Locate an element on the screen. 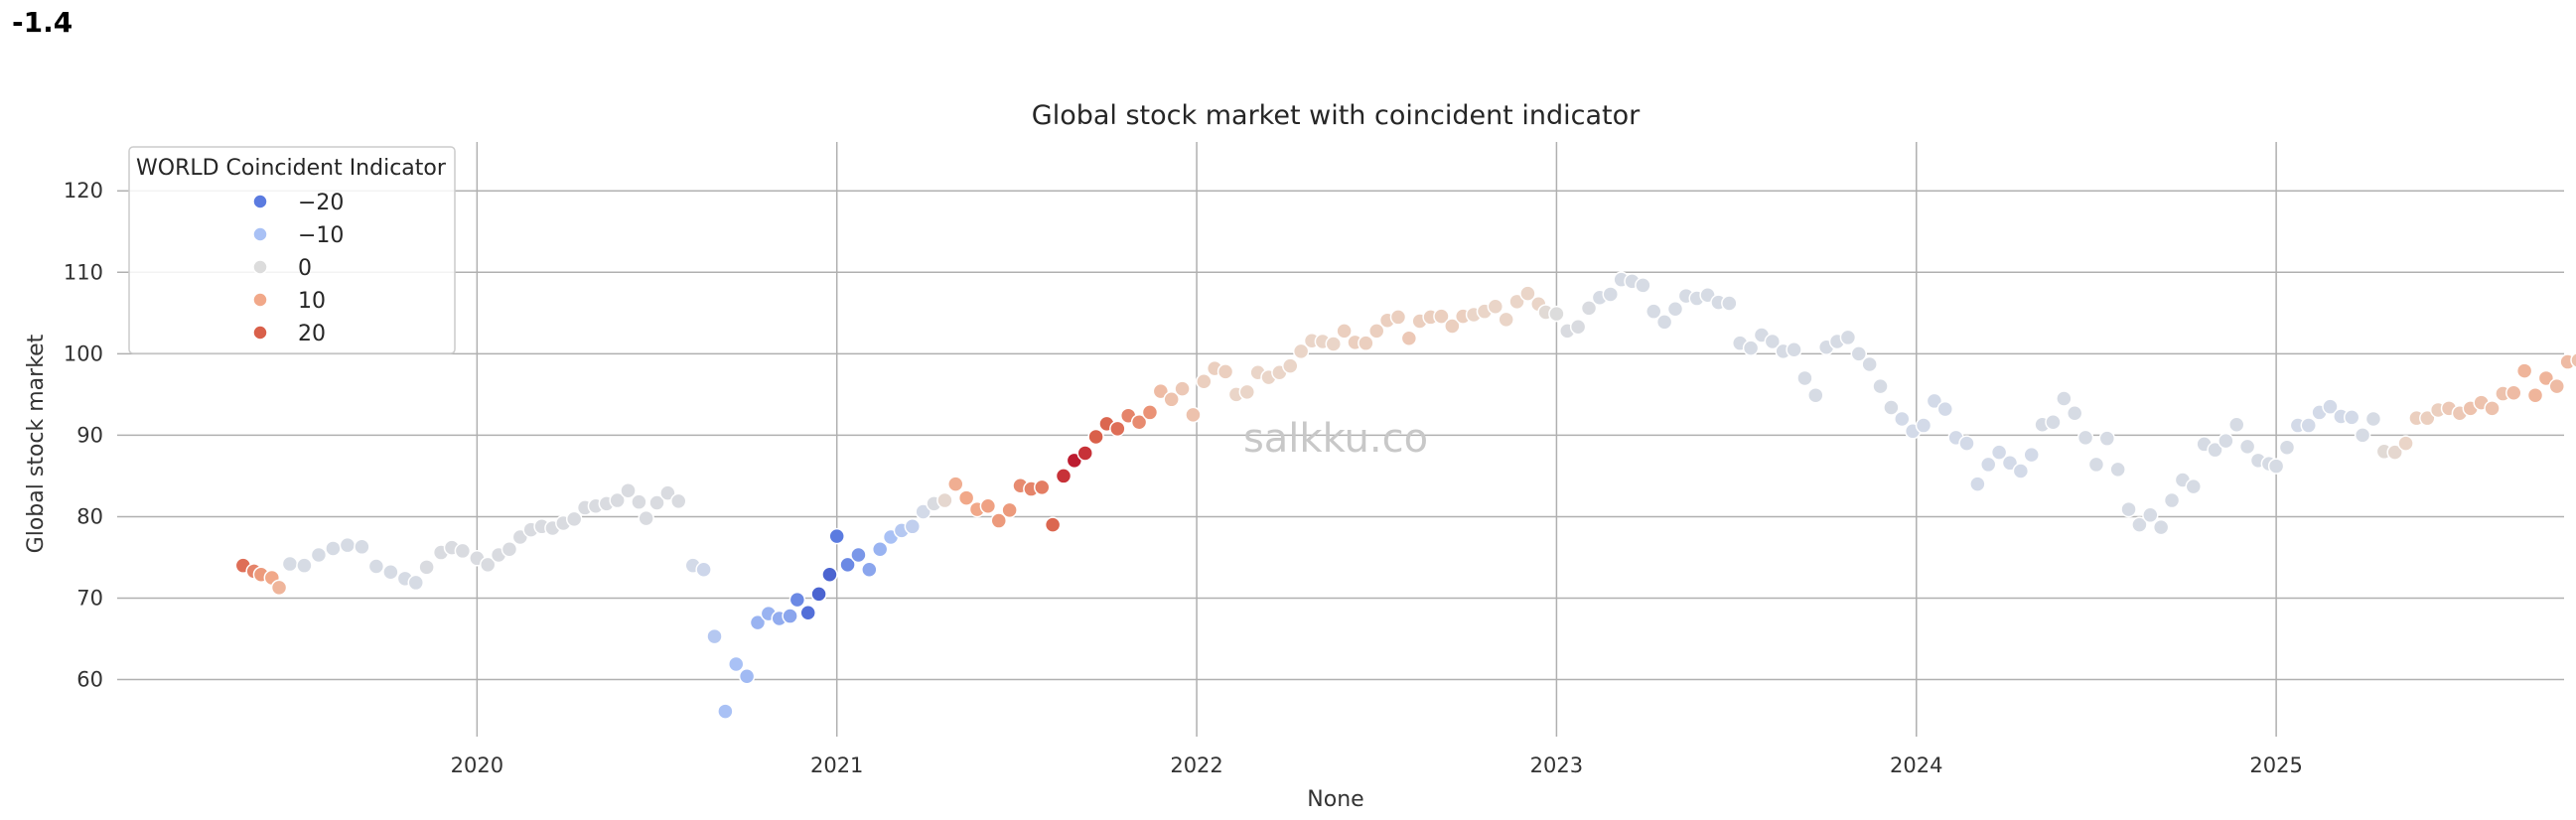  legend-label: −20 is located at coordinates (321, 203).